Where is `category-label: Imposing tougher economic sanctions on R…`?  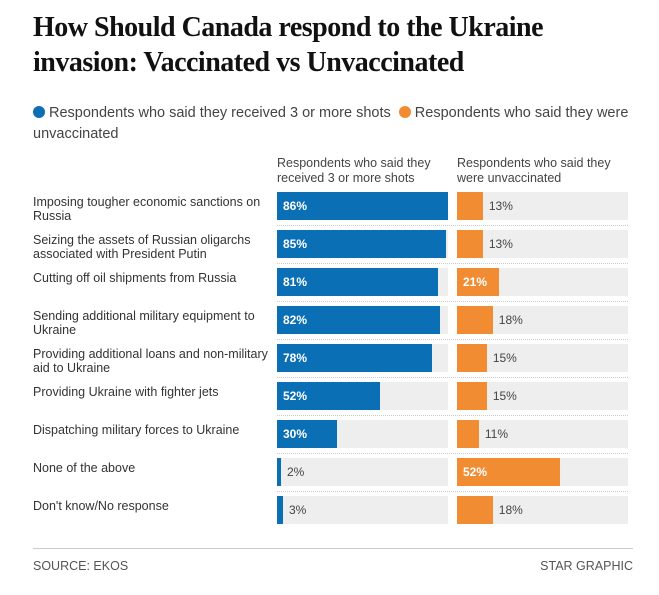 category-label: Imposing tougher economic sanctions on R… is located at coordinates (147, 209).